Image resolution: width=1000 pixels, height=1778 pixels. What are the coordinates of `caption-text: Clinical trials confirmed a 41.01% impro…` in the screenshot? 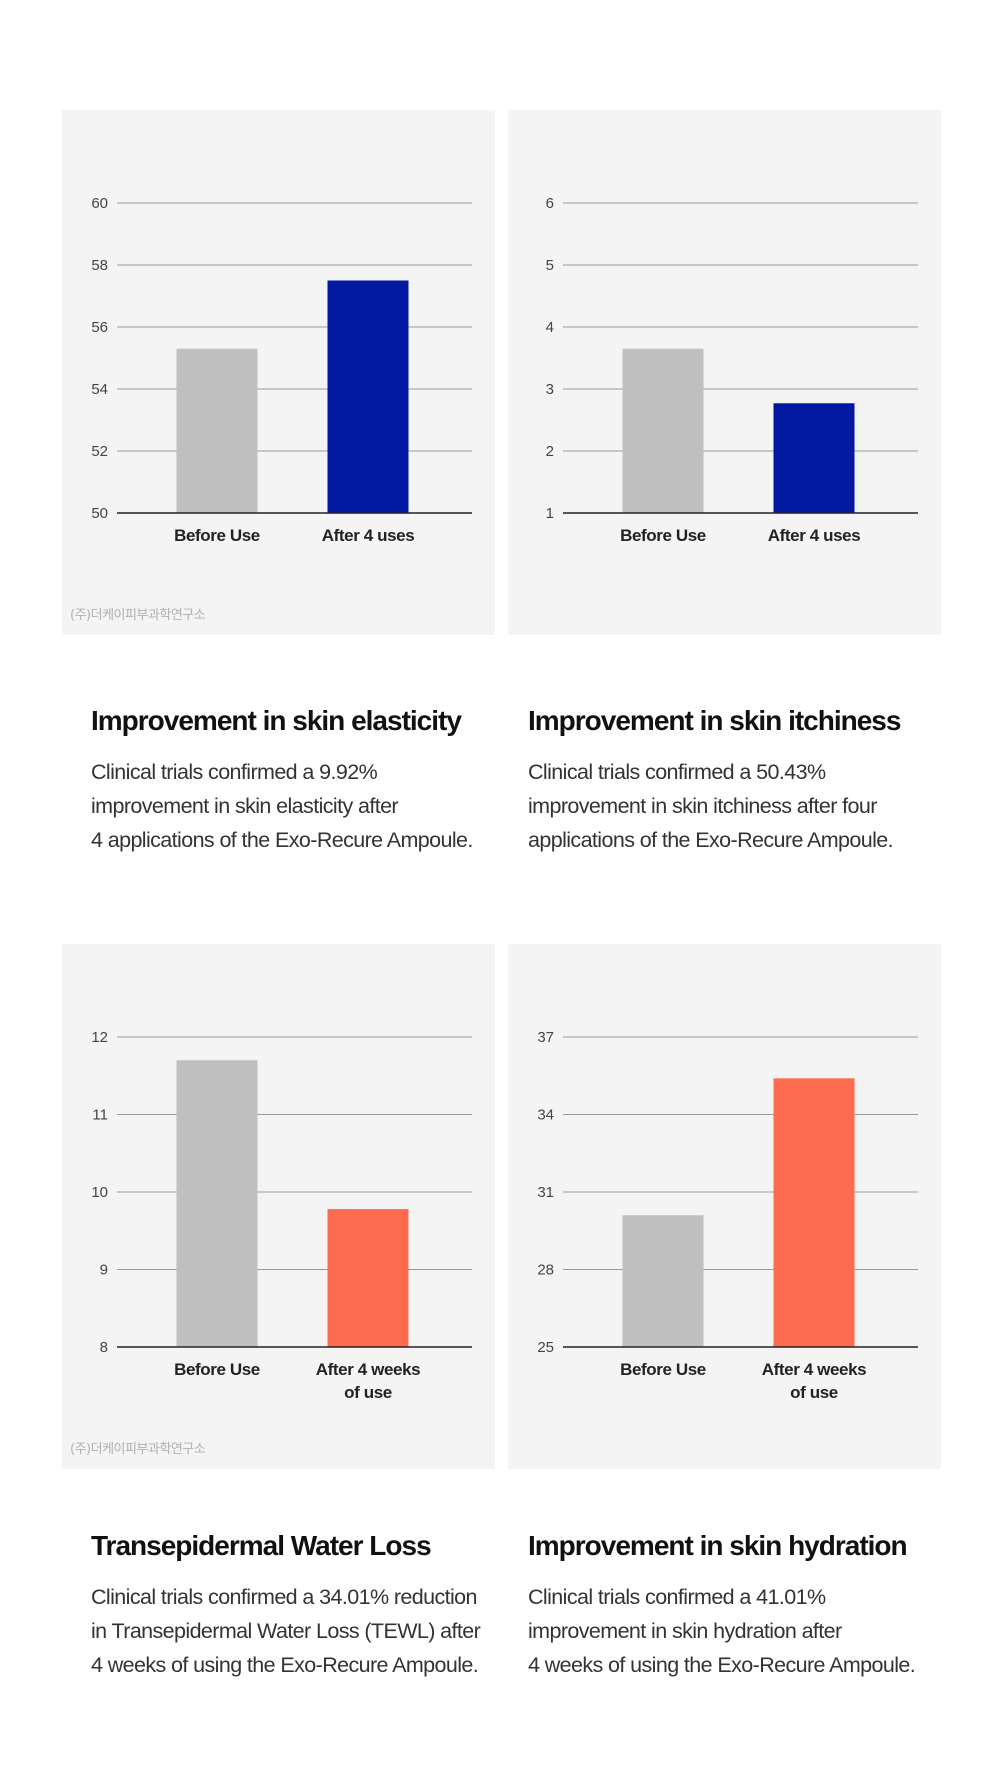 It's located at (738, 1631).